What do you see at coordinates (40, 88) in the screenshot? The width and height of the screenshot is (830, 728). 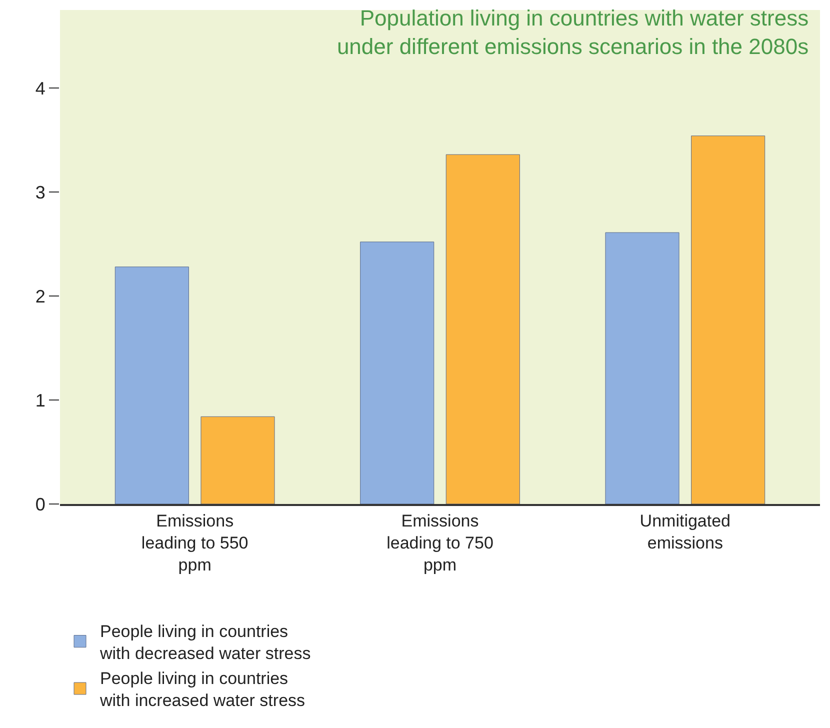 I see `y-tick-label: 4` at bounding box center [40, 88].